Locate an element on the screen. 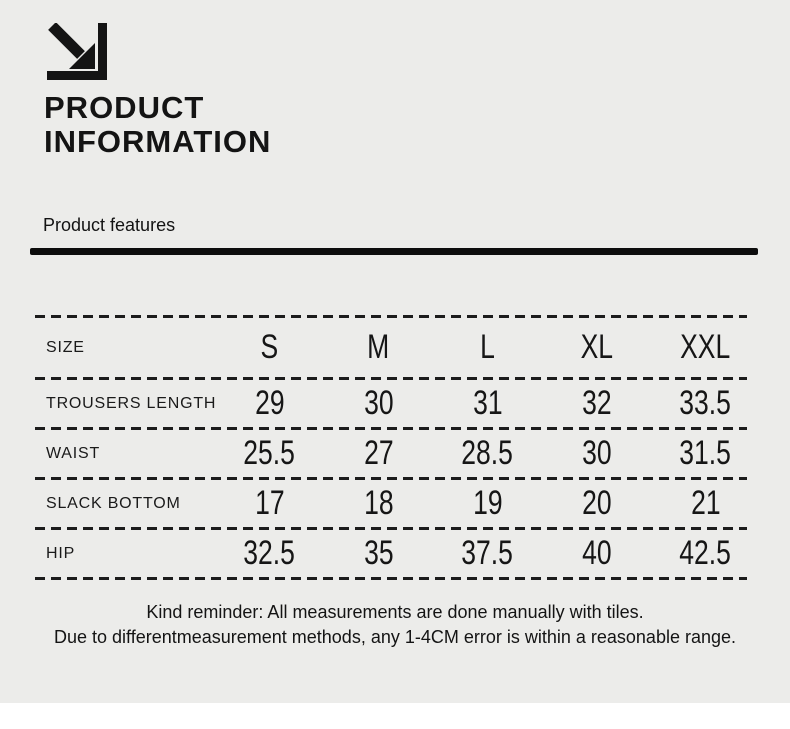 The height and width of the screenshot is (729, 790). row-label: WAIST is located at coordinates (73, 453).